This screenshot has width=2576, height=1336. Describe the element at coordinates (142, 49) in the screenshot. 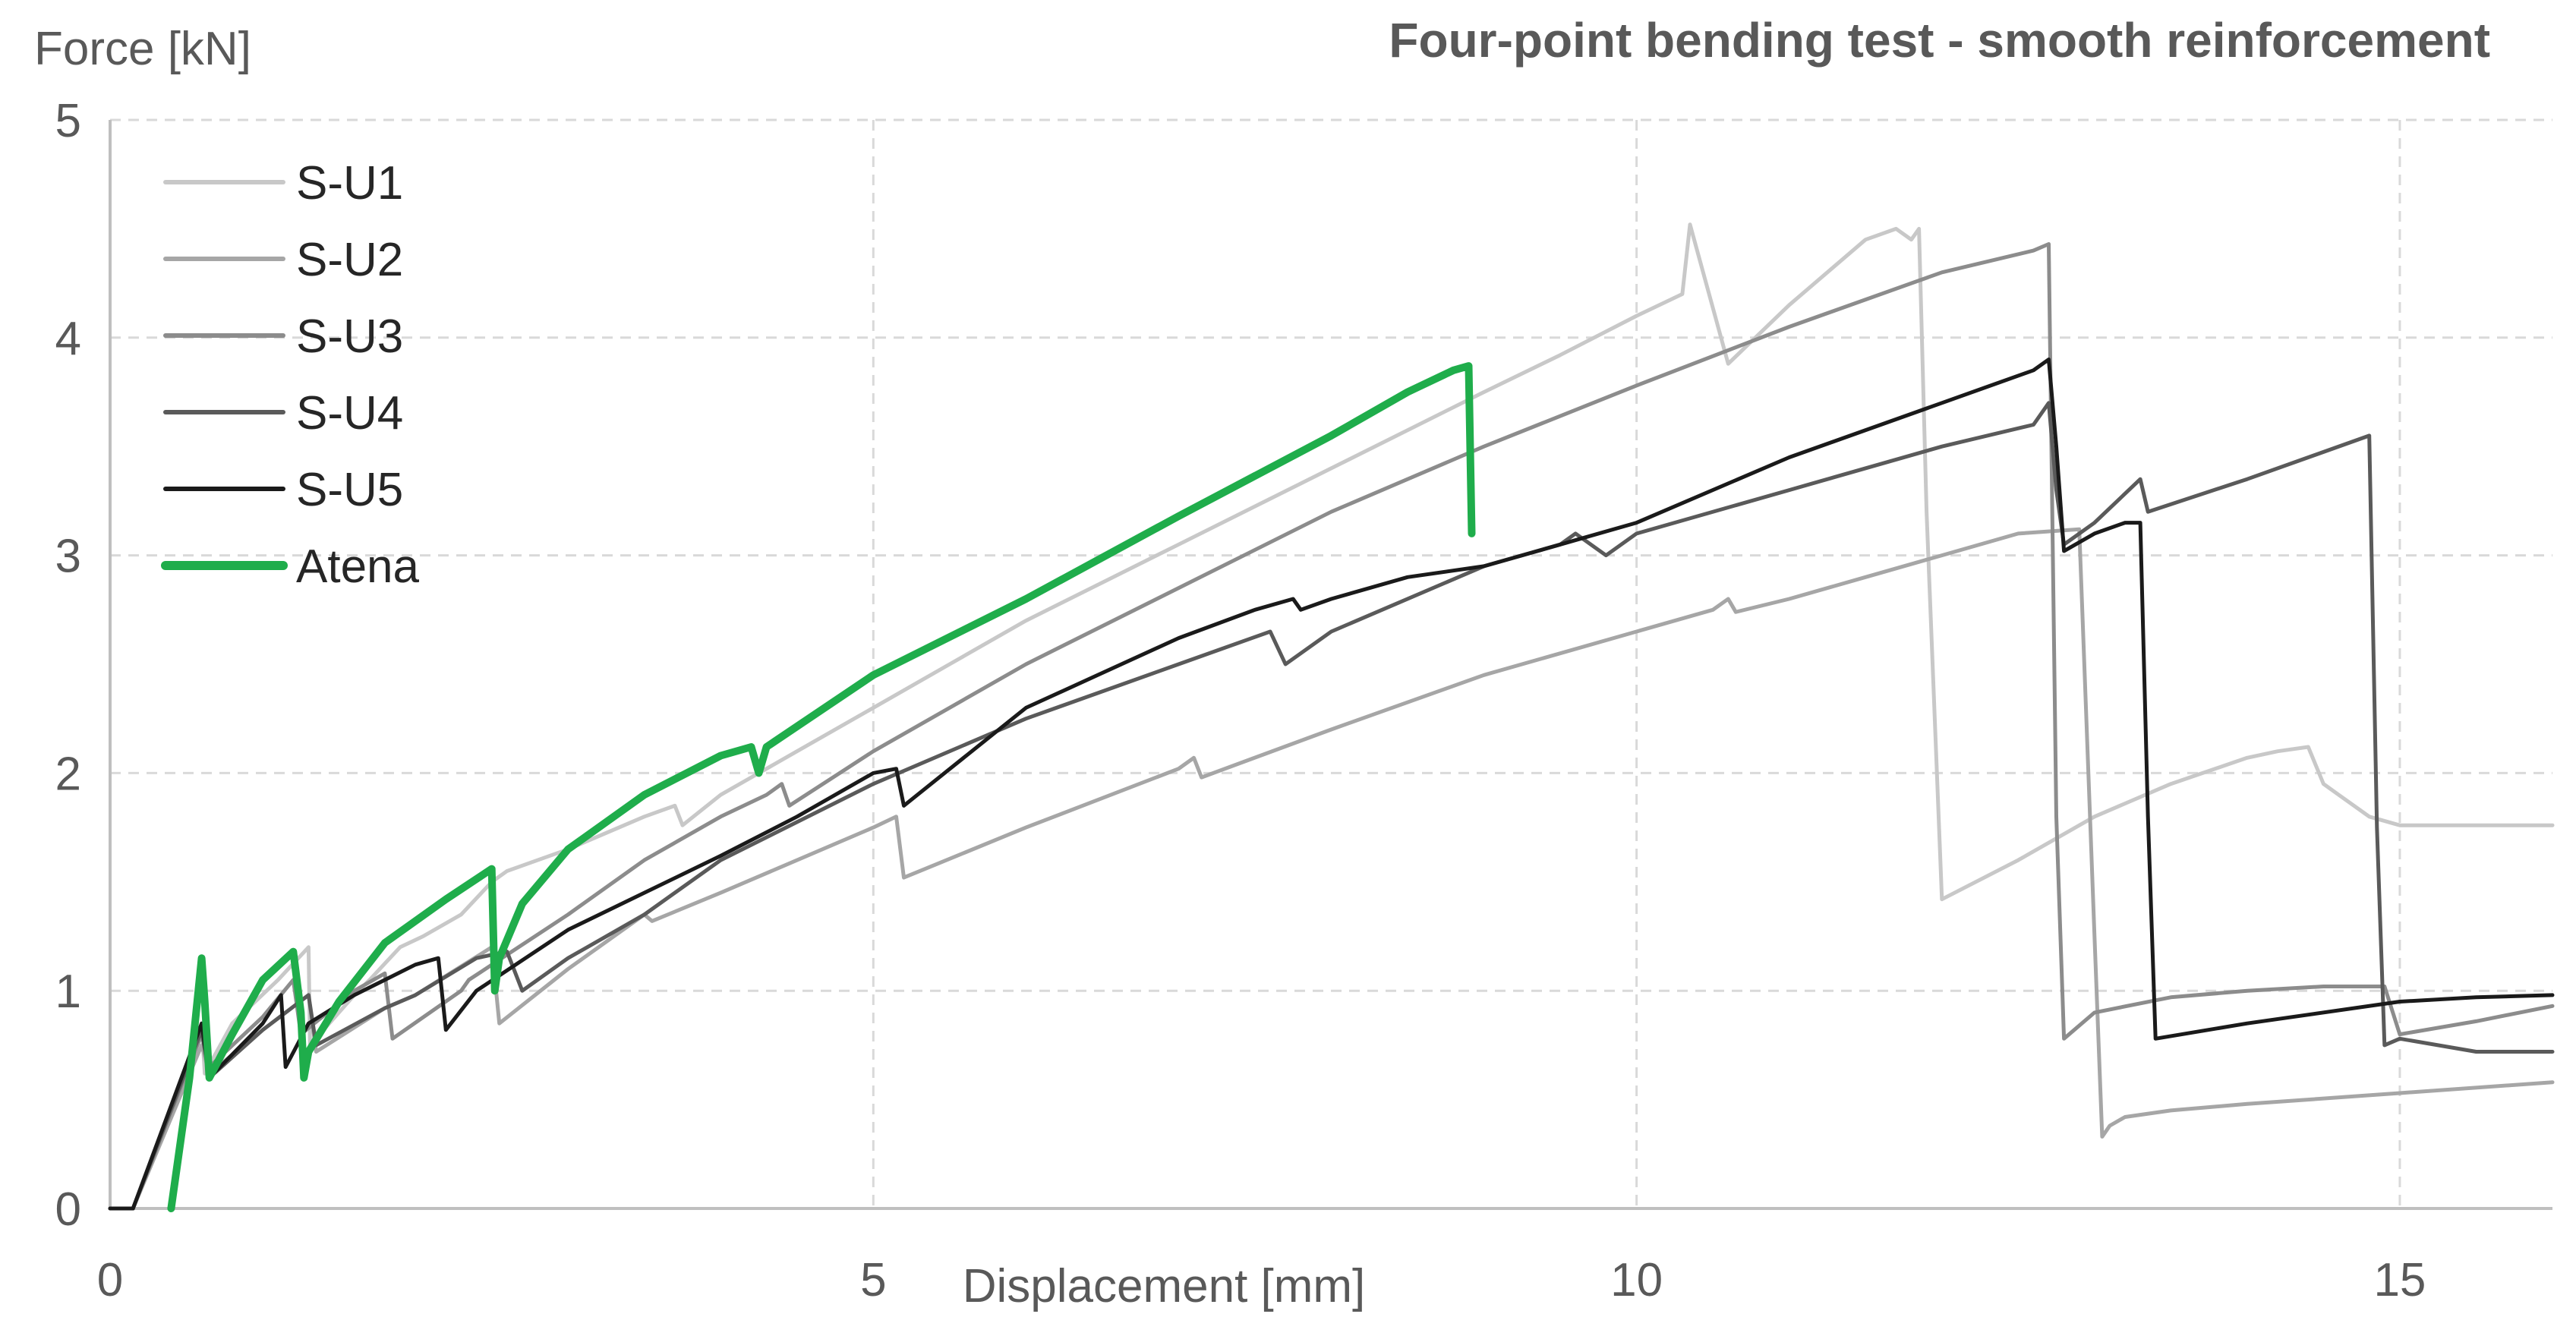

I see `y-axis-title: Force [kN]` at that location.